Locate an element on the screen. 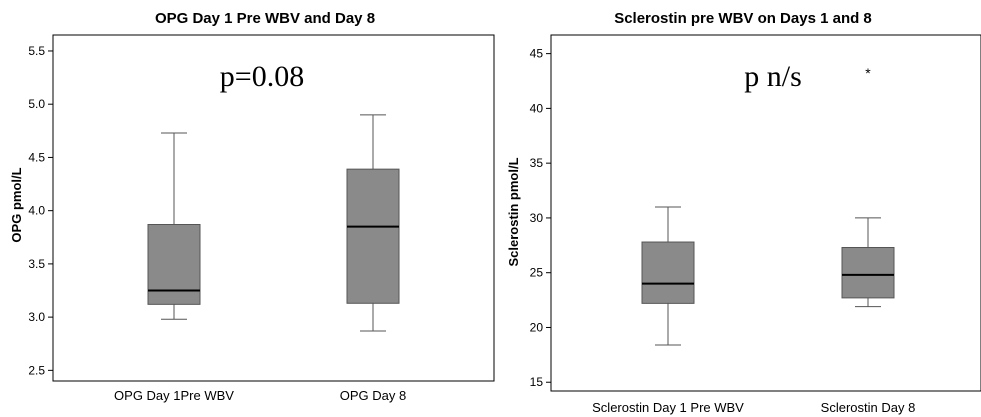 Image resolution: width=981 pixels, height=417 pixels. y-axis-label: OPG pmol/L is located at coordinates (16, 204).